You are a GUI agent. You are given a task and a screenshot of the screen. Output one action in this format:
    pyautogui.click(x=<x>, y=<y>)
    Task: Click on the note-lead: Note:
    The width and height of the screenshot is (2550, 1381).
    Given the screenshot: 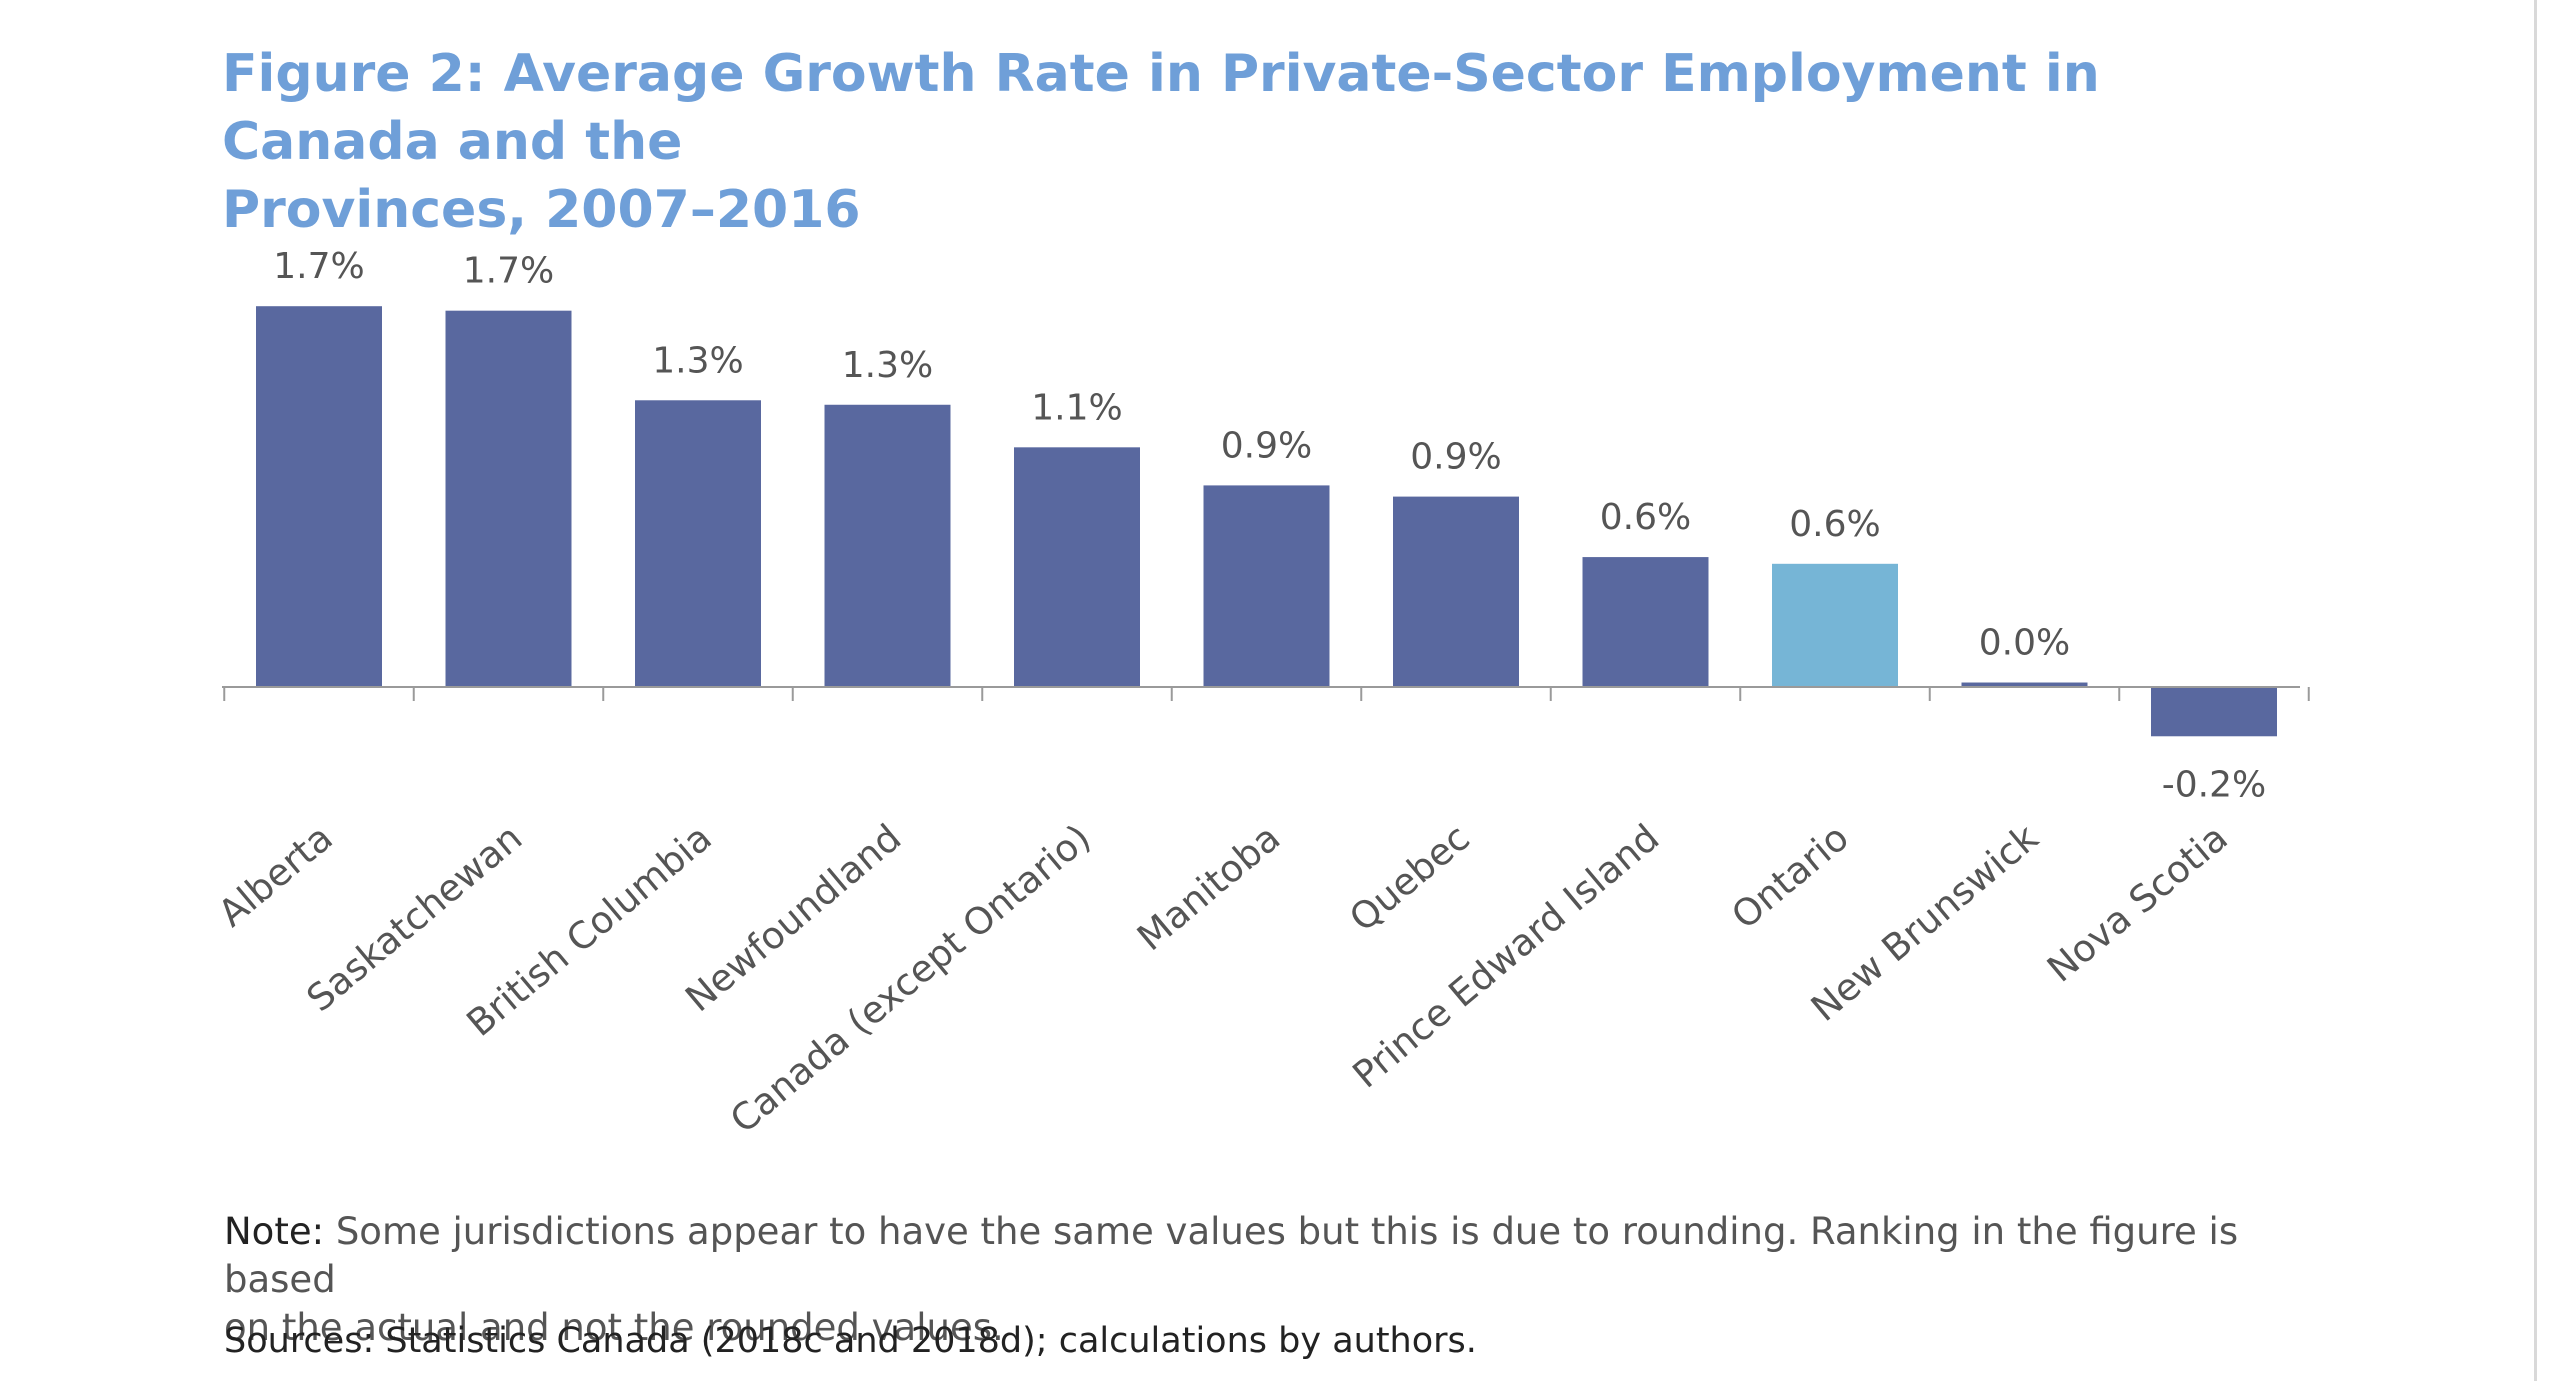 What is the action you would take?
    pyautogui.click(x=274, y=1231)
    